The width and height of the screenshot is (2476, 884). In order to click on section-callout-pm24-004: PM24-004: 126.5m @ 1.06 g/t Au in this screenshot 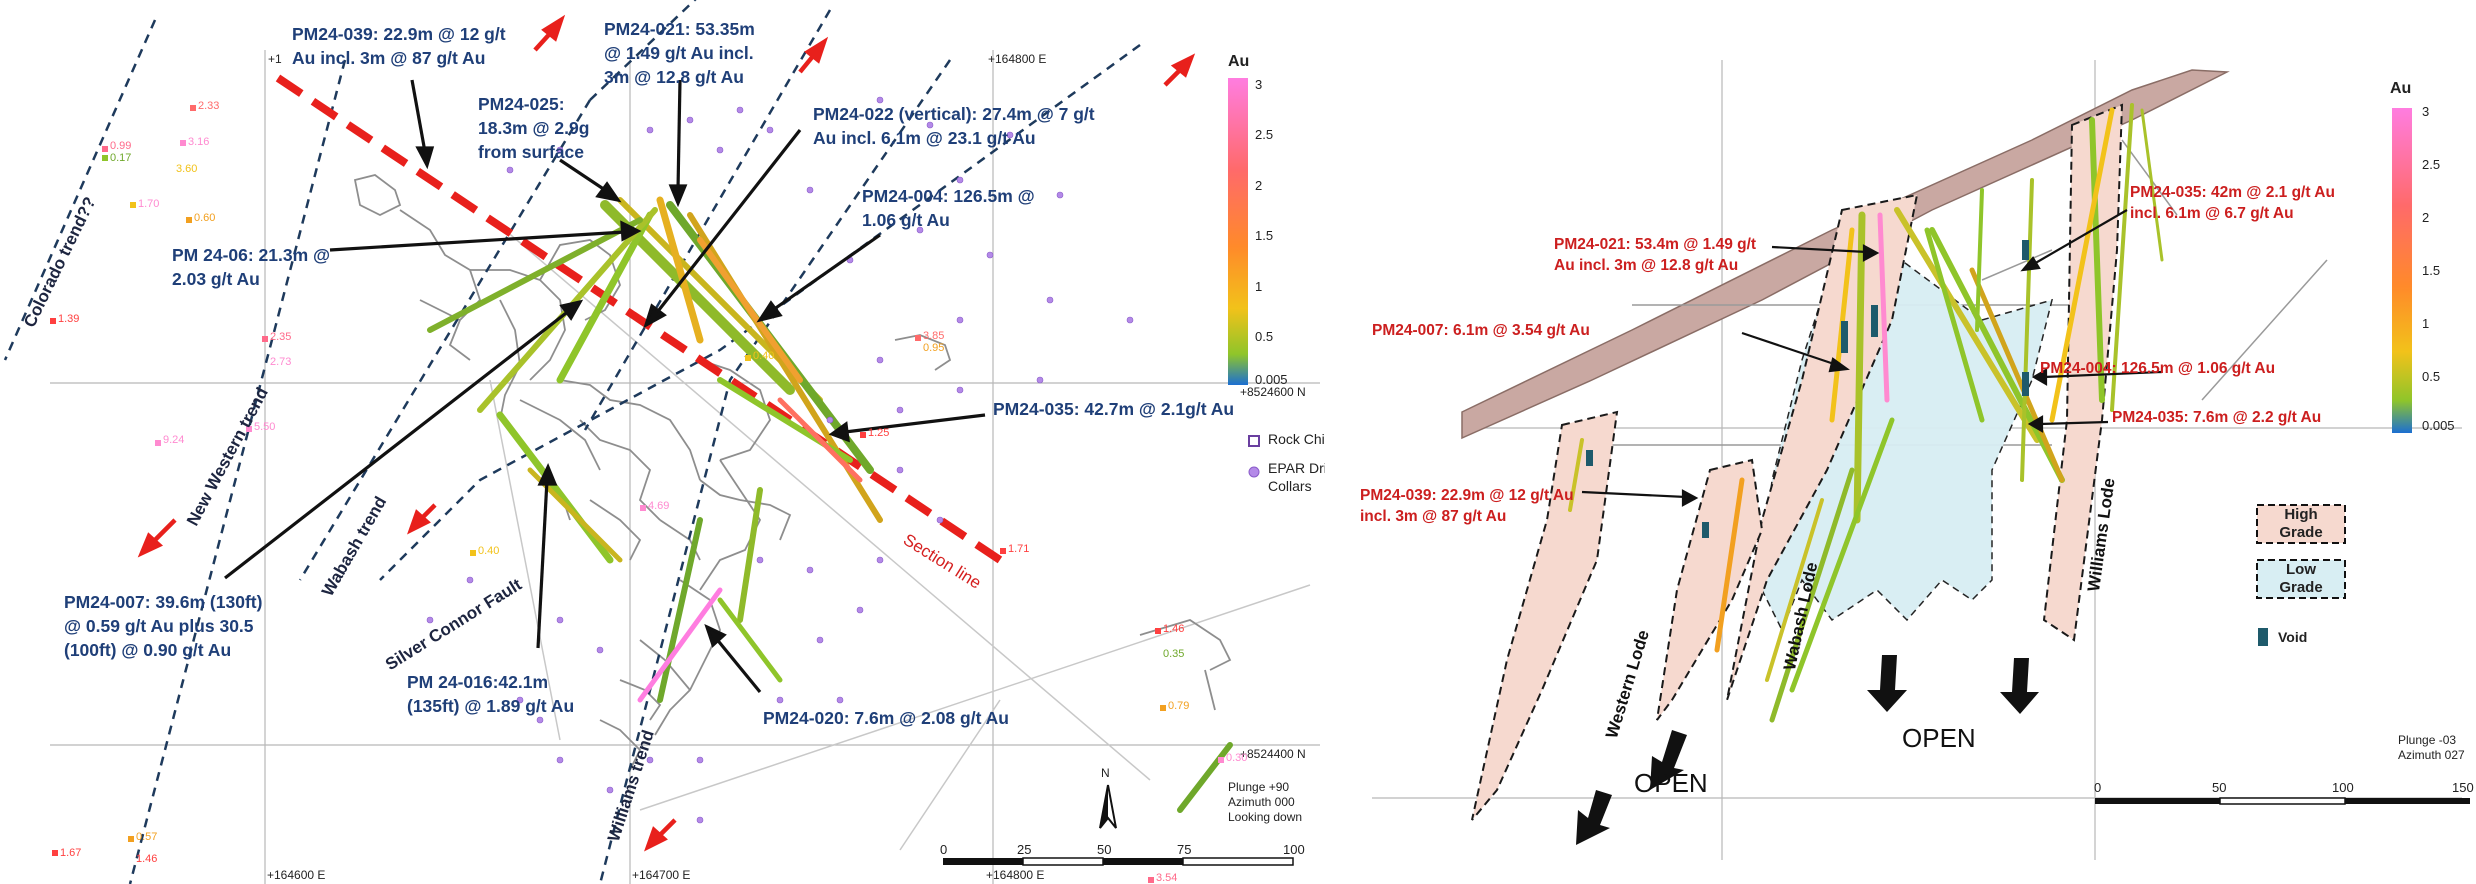, I will do `click(2158, 368)`.